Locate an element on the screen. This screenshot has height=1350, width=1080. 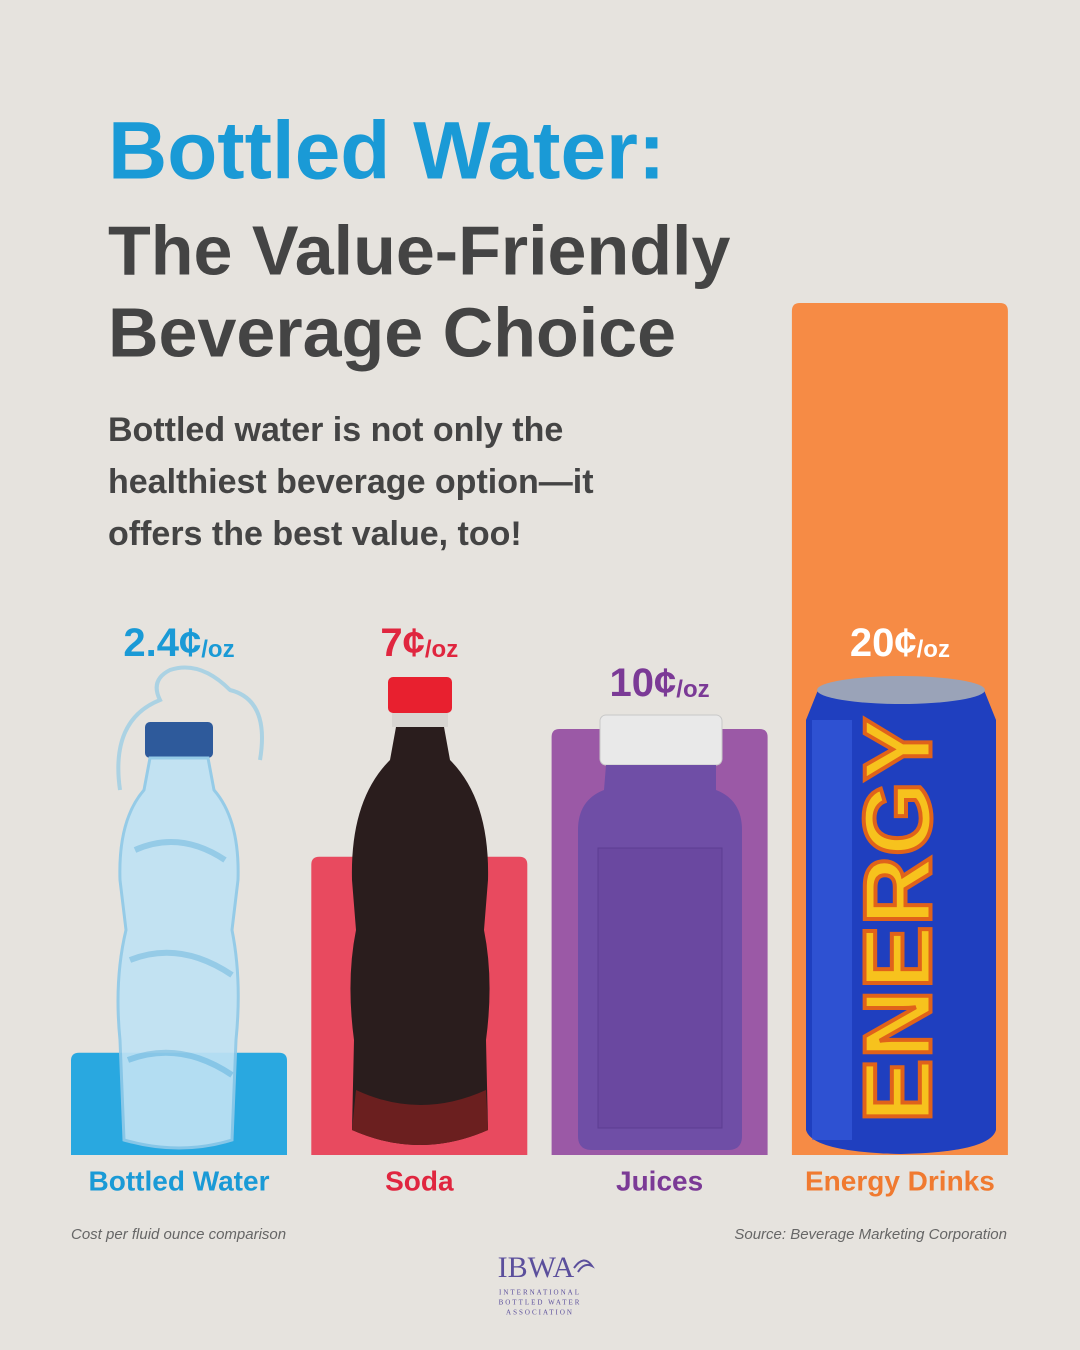
logo-line: BOTTLED WATER is located at coordinates (540, 1303).